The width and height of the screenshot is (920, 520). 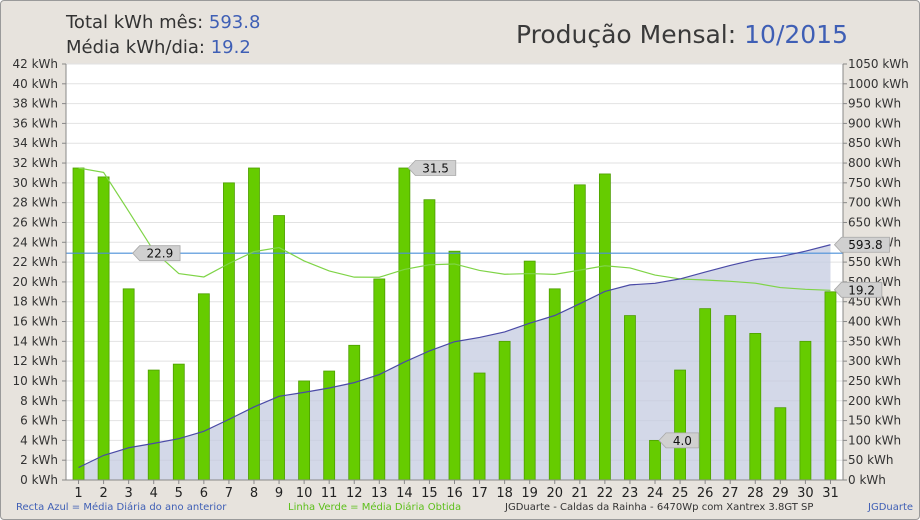 I want to click on left-tick-label: 40 kWh, so click(x=35, y=84).